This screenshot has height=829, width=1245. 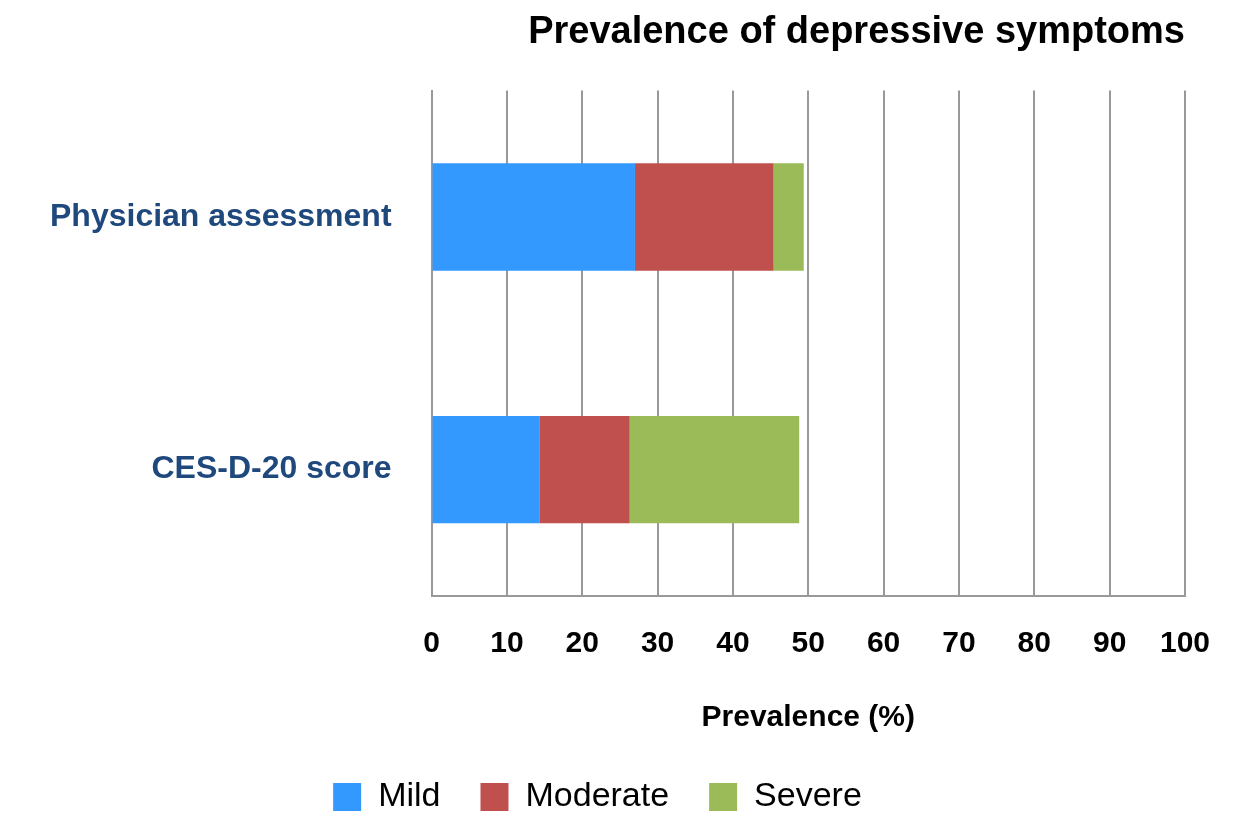 What do you see at coordinates (959, 642) in the screenshot?
I see `x-tick-label: 70` at bounding box center [959, 642].